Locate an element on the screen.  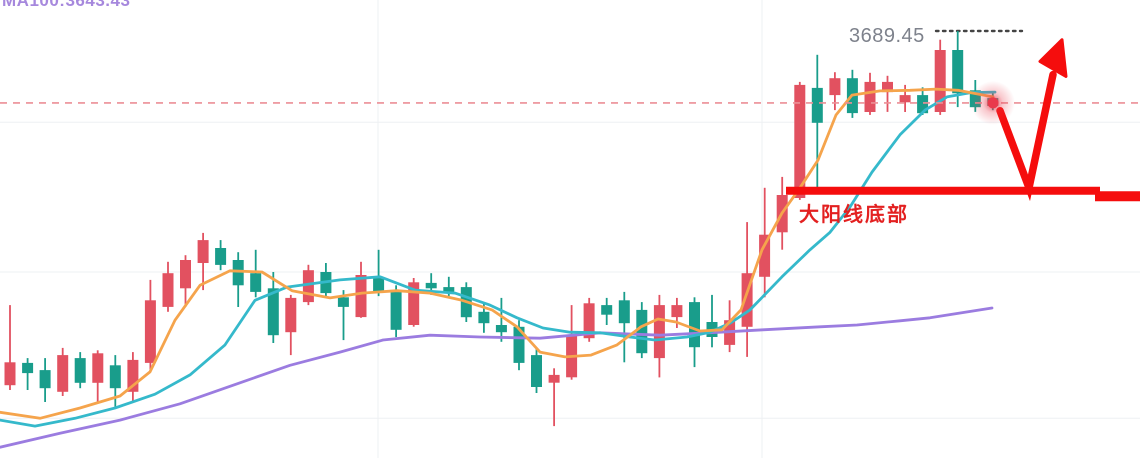
high-price-label: 3689.45 is located at coordinates (887, 36).